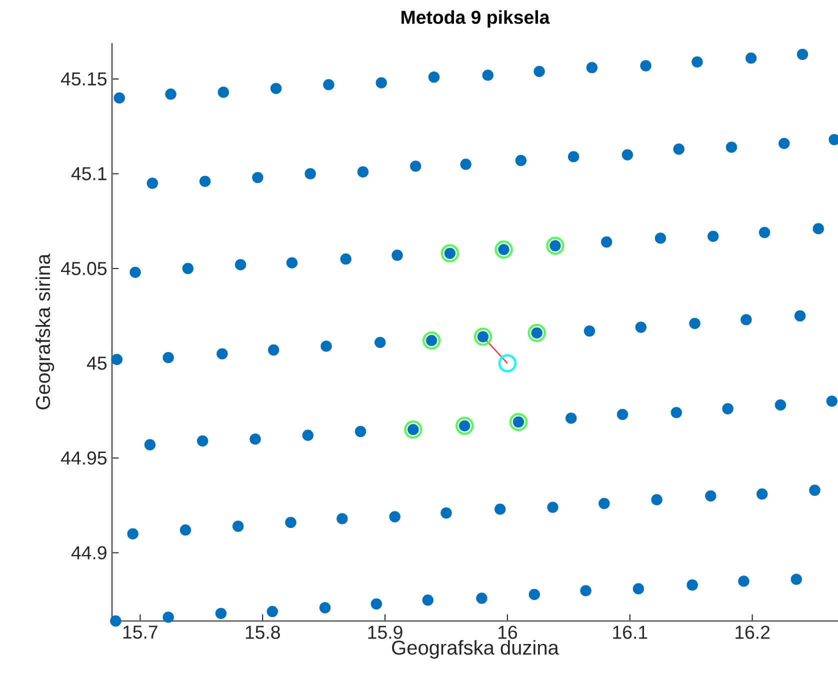 This screenshot has height=693, width=838. Describe the element at coordinates (83, 269) in the screenshot. I see `y-tick-label: 45.05` at that location.